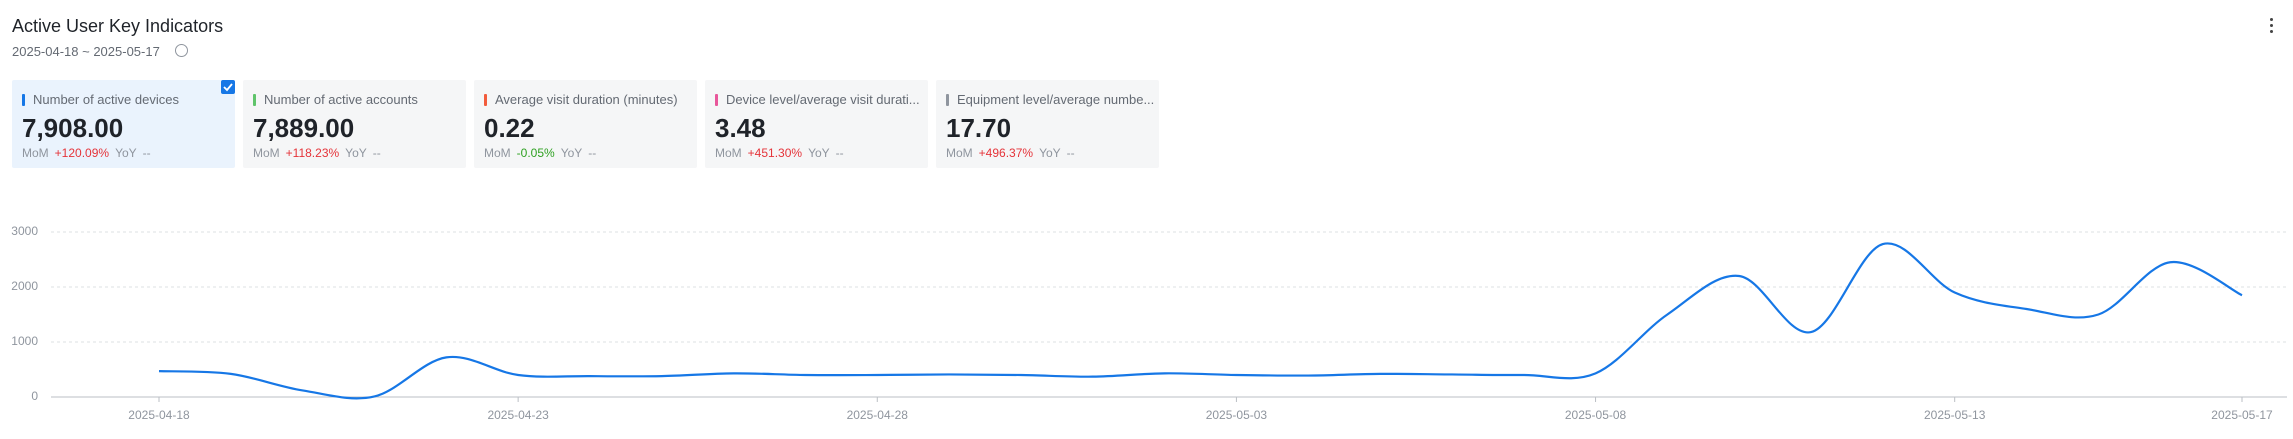  What do you see at coordinates (312, 153) in the screenshot?
I see `mom-value: +118.23%` at bounding box center [312, 153].